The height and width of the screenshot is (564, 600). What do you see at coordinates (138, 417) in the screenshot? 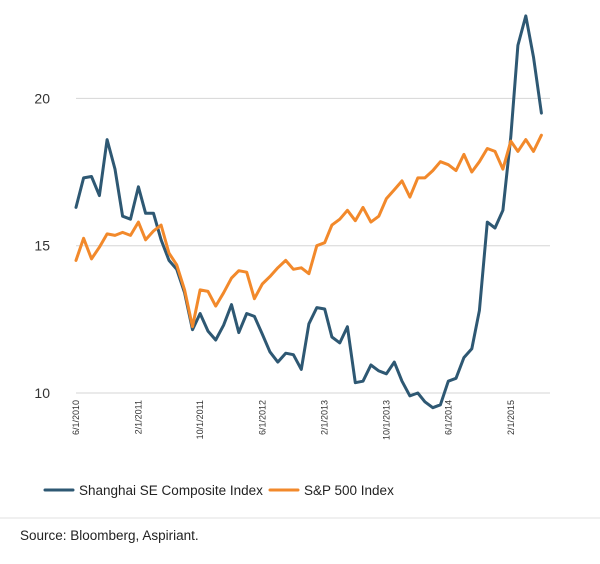
I see `x-tick-label: 2/1/2011` at bounding box center [138, 417].